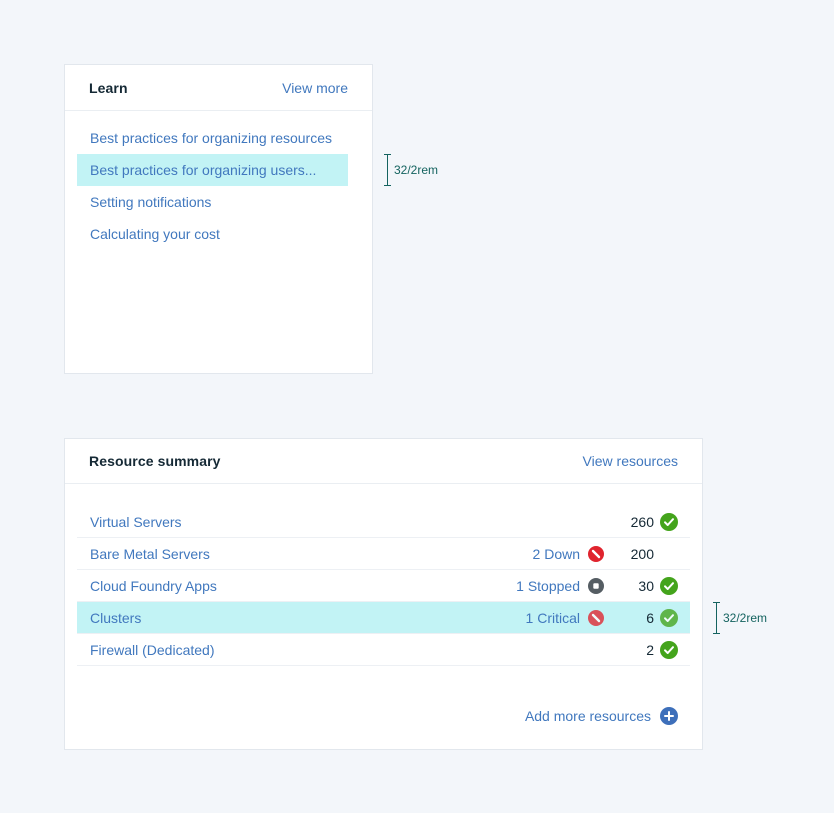  Describe the element at coordinates (650, 617) in the screenshot. I see `resource-count: 6` at that location.